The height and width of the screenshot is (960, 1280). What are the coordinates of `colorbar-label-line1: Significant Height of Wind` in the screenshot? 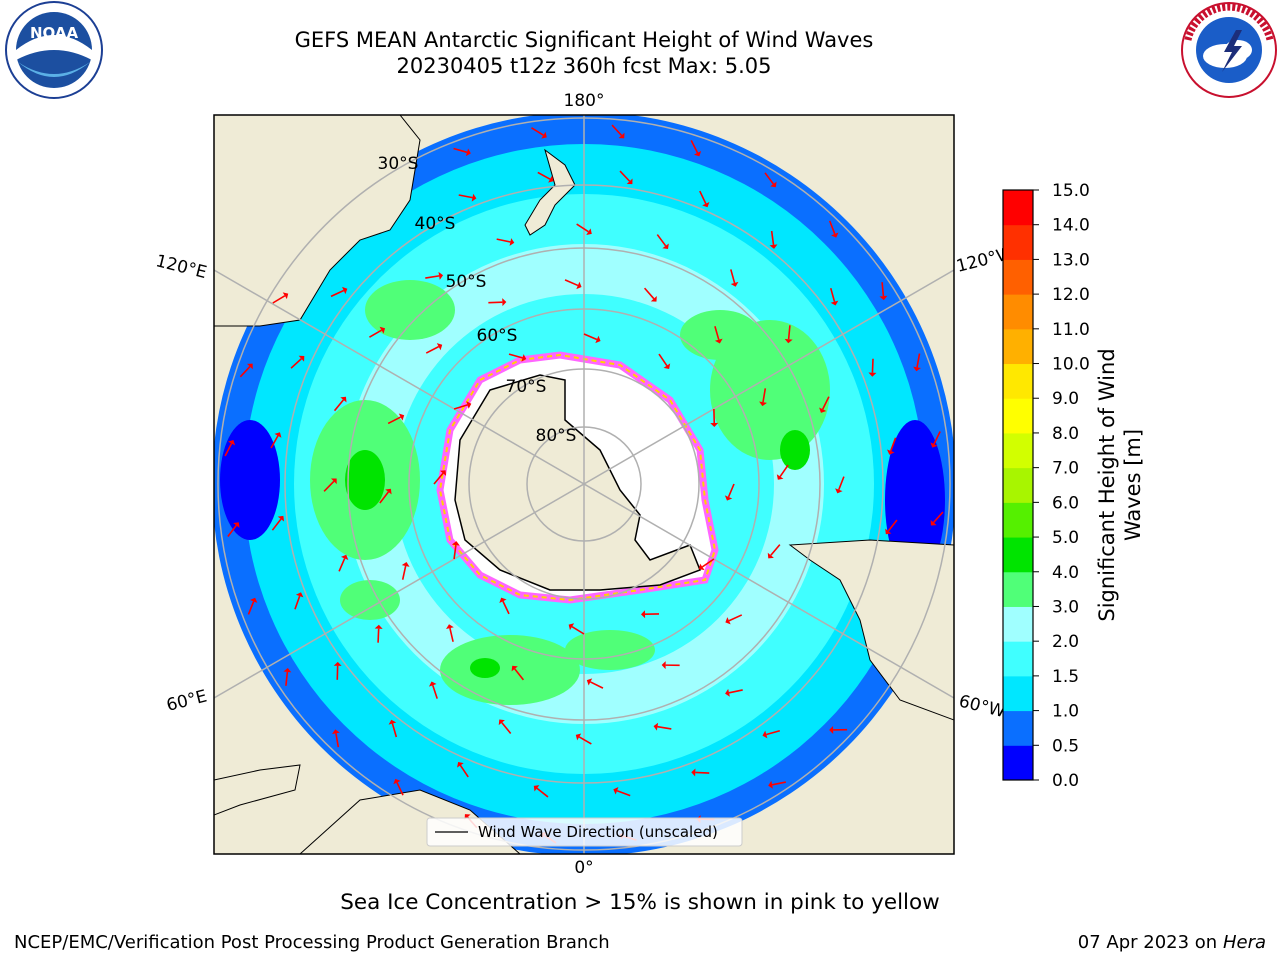 It's located at (1107, 484).